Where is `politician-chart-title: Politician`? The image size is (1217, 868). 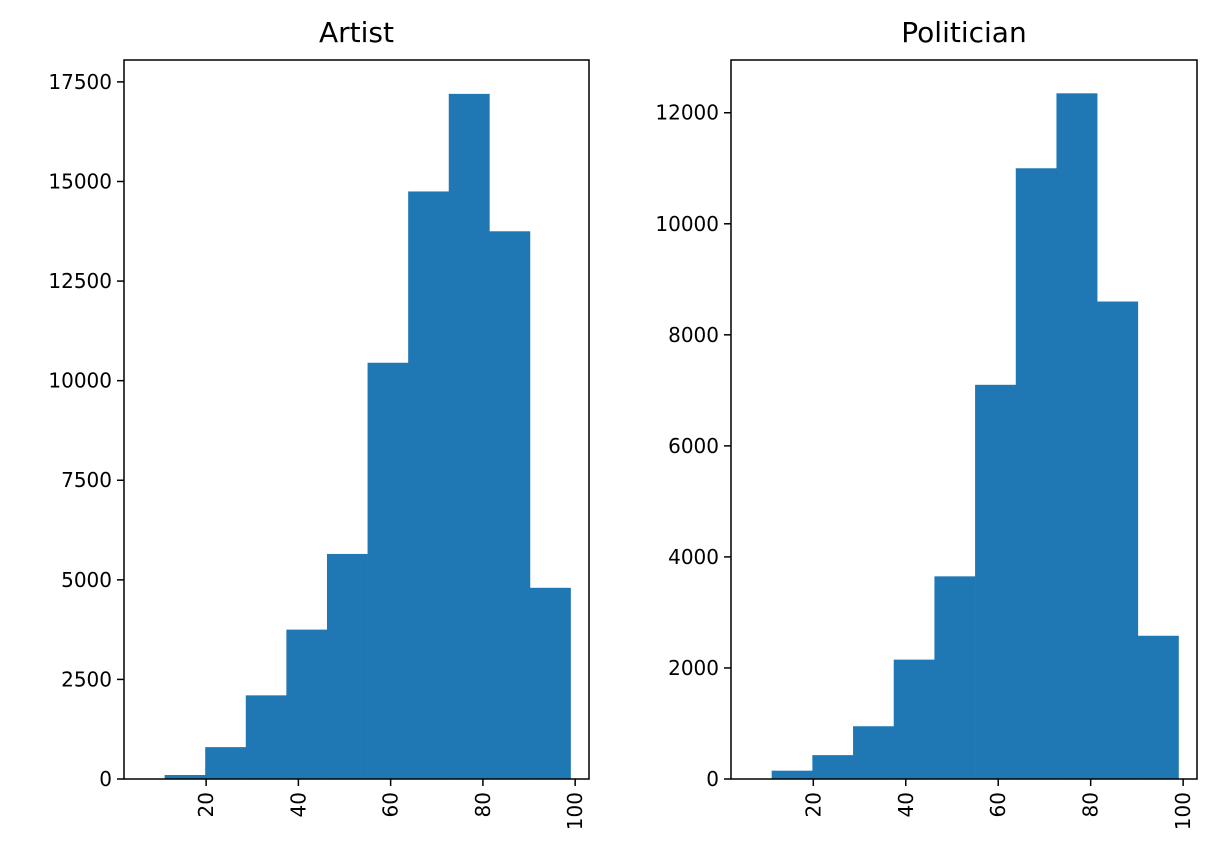
politician-chart-title: Politician is located at coordinates (963, 32).